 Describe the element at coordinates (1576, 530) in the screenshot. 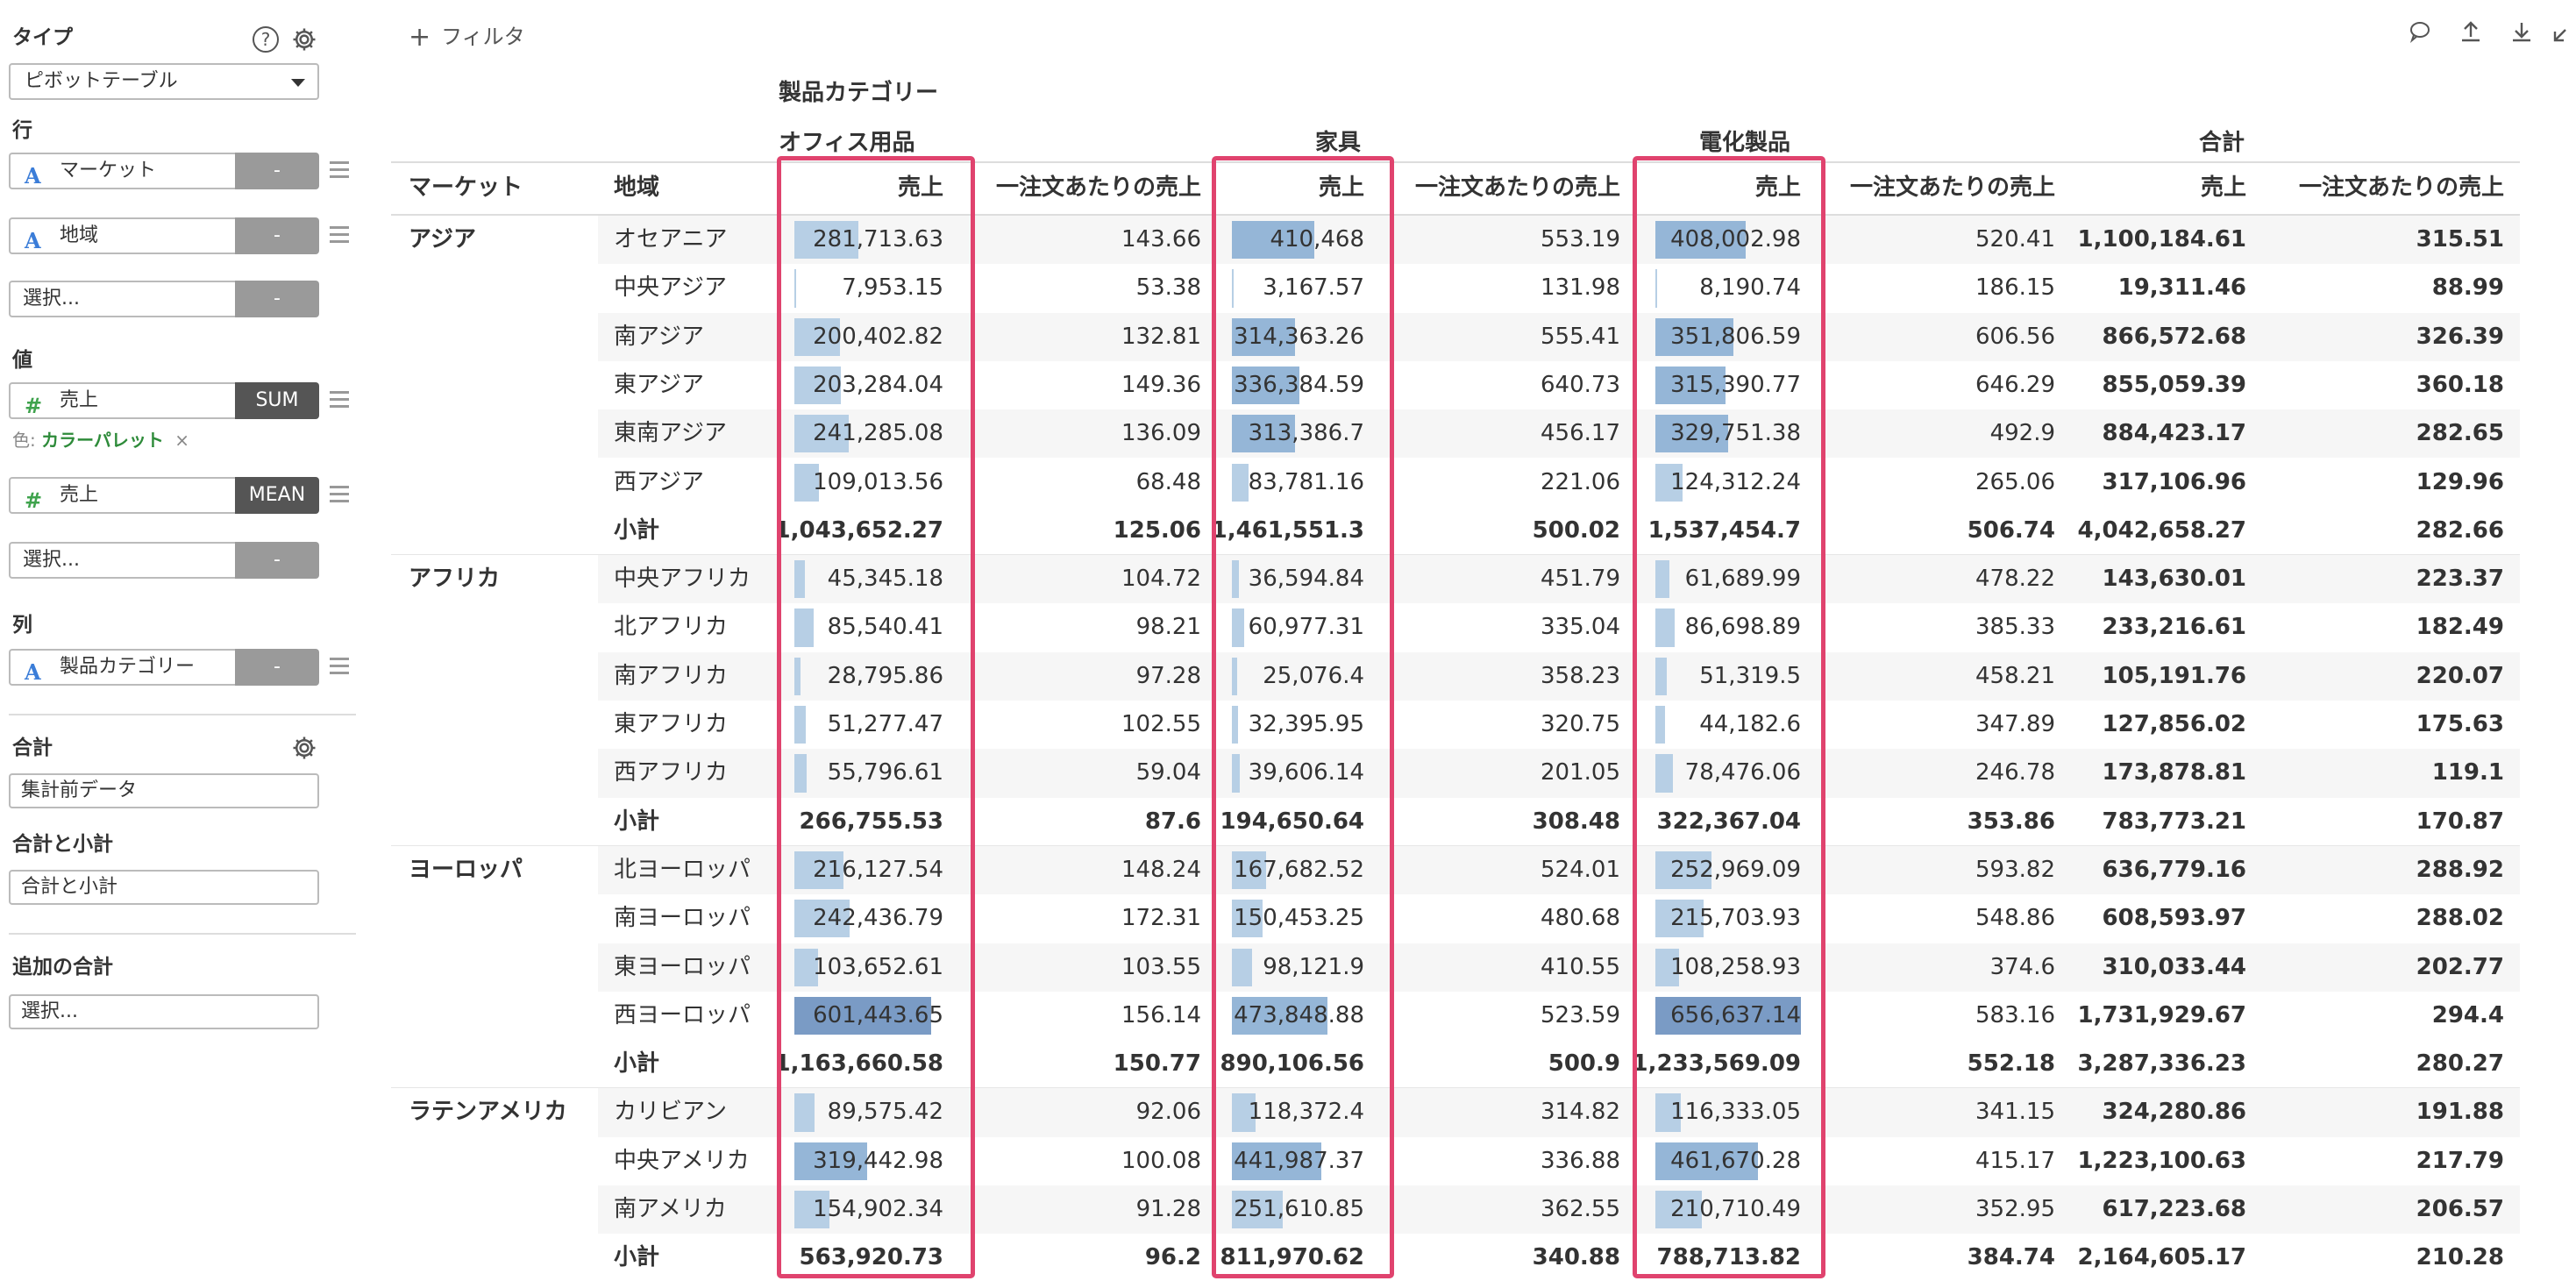

I see `subtotal-cell: 500.02` at that location.